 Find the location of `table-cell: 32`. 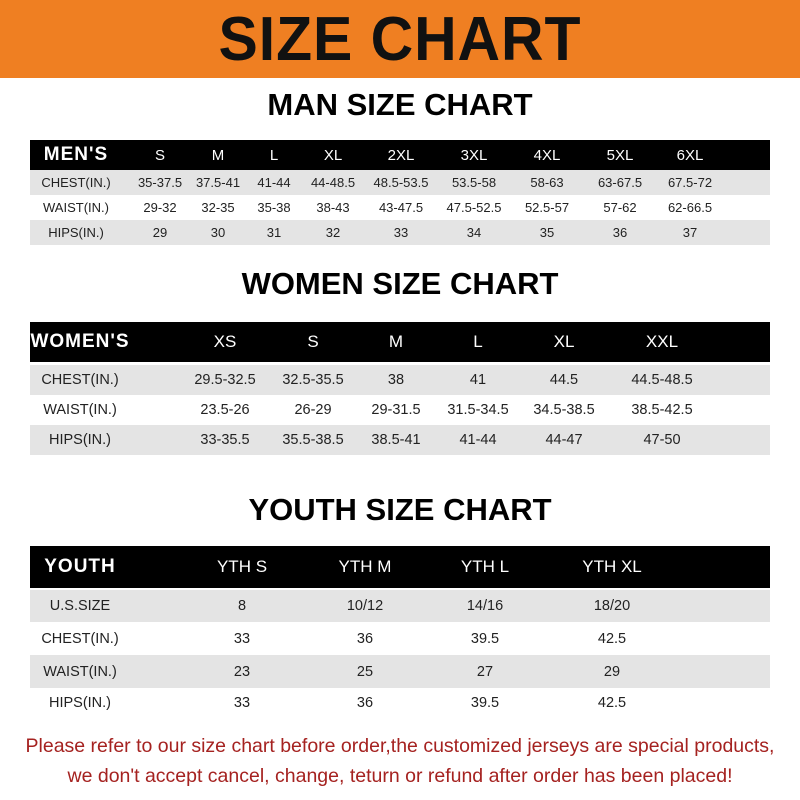

table-cell: 32 is located at coordinates (333, 232).